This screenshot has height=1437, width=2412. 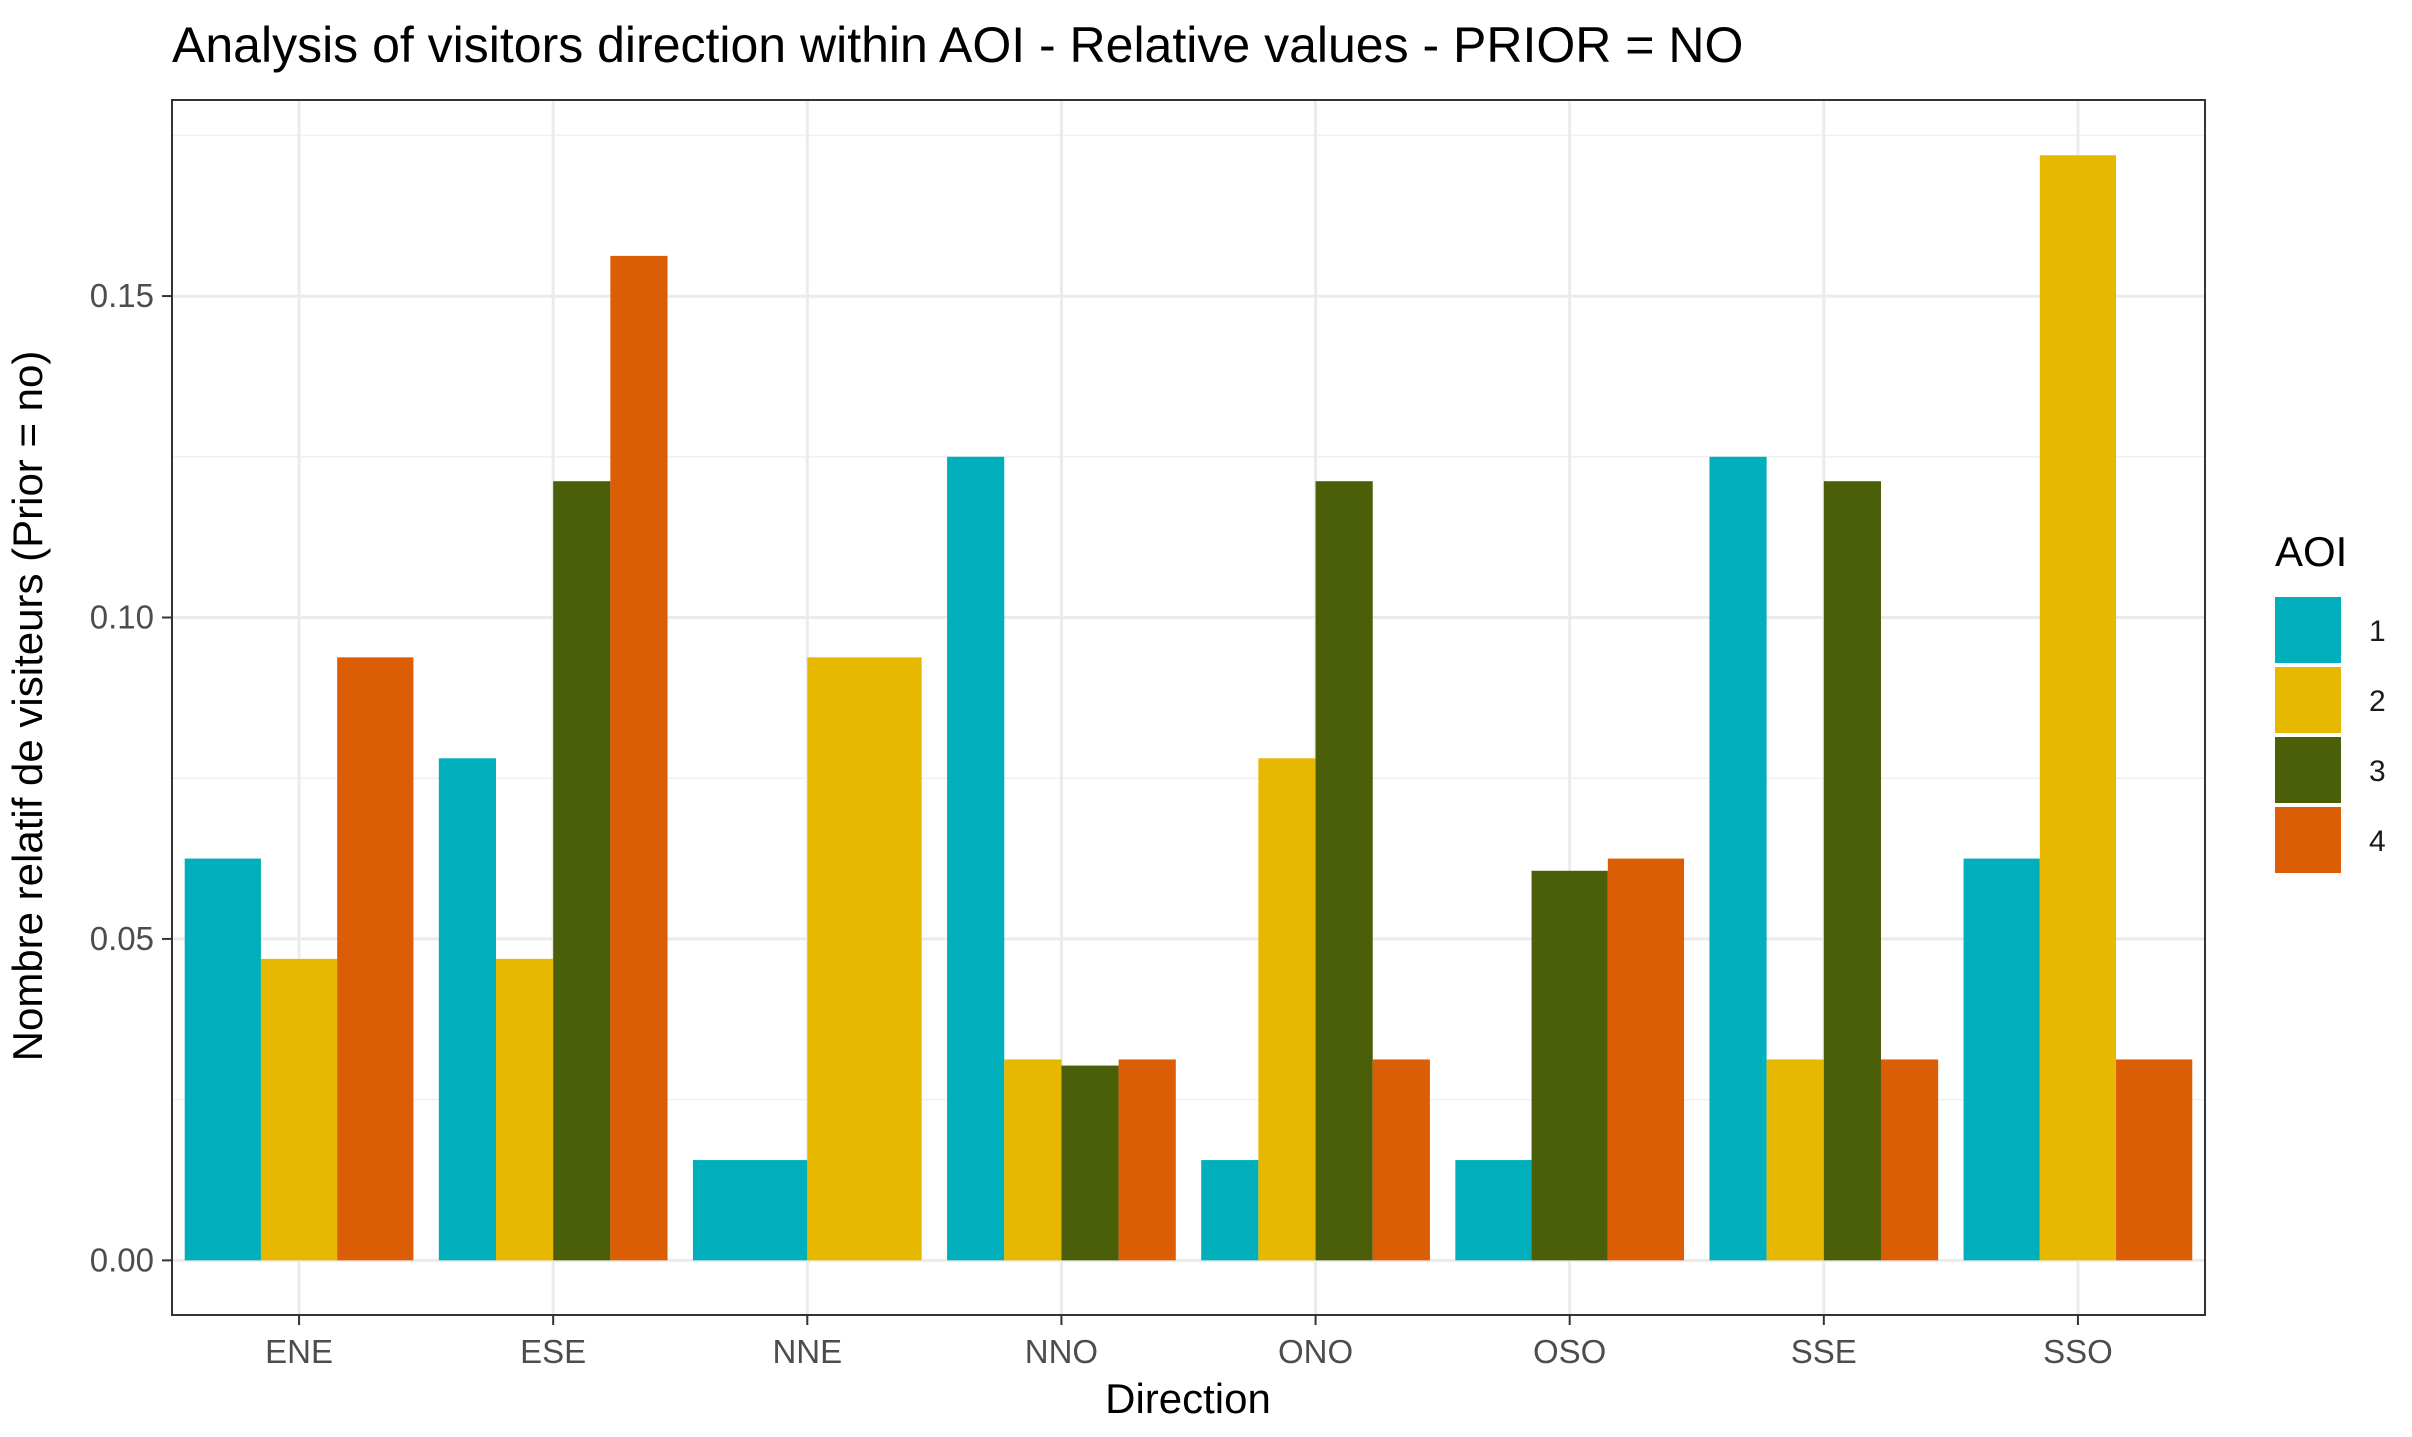 What do you see at coordinates (1569, 1351) in the screenshot?
I see `x-tick-label: OSO` at bounding box center [1569, 1351].